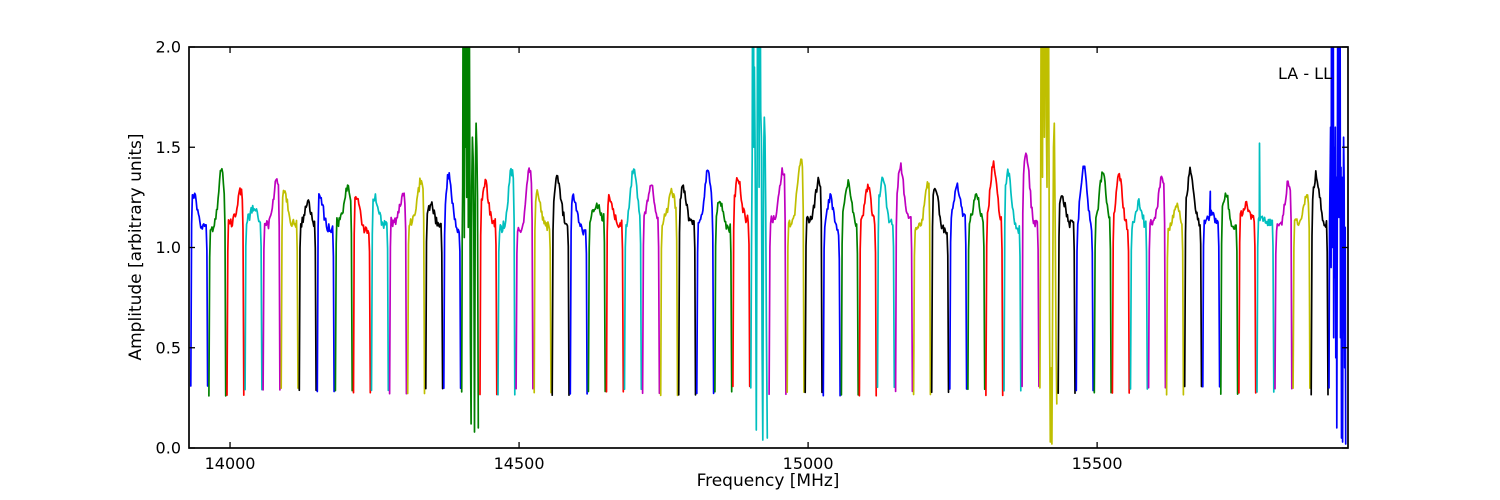 This screenshot has height=500, width=1500. Describe the element at coordinates (168, 448) in the screenshot. I see `y-tick-label: 0.0` at that location.